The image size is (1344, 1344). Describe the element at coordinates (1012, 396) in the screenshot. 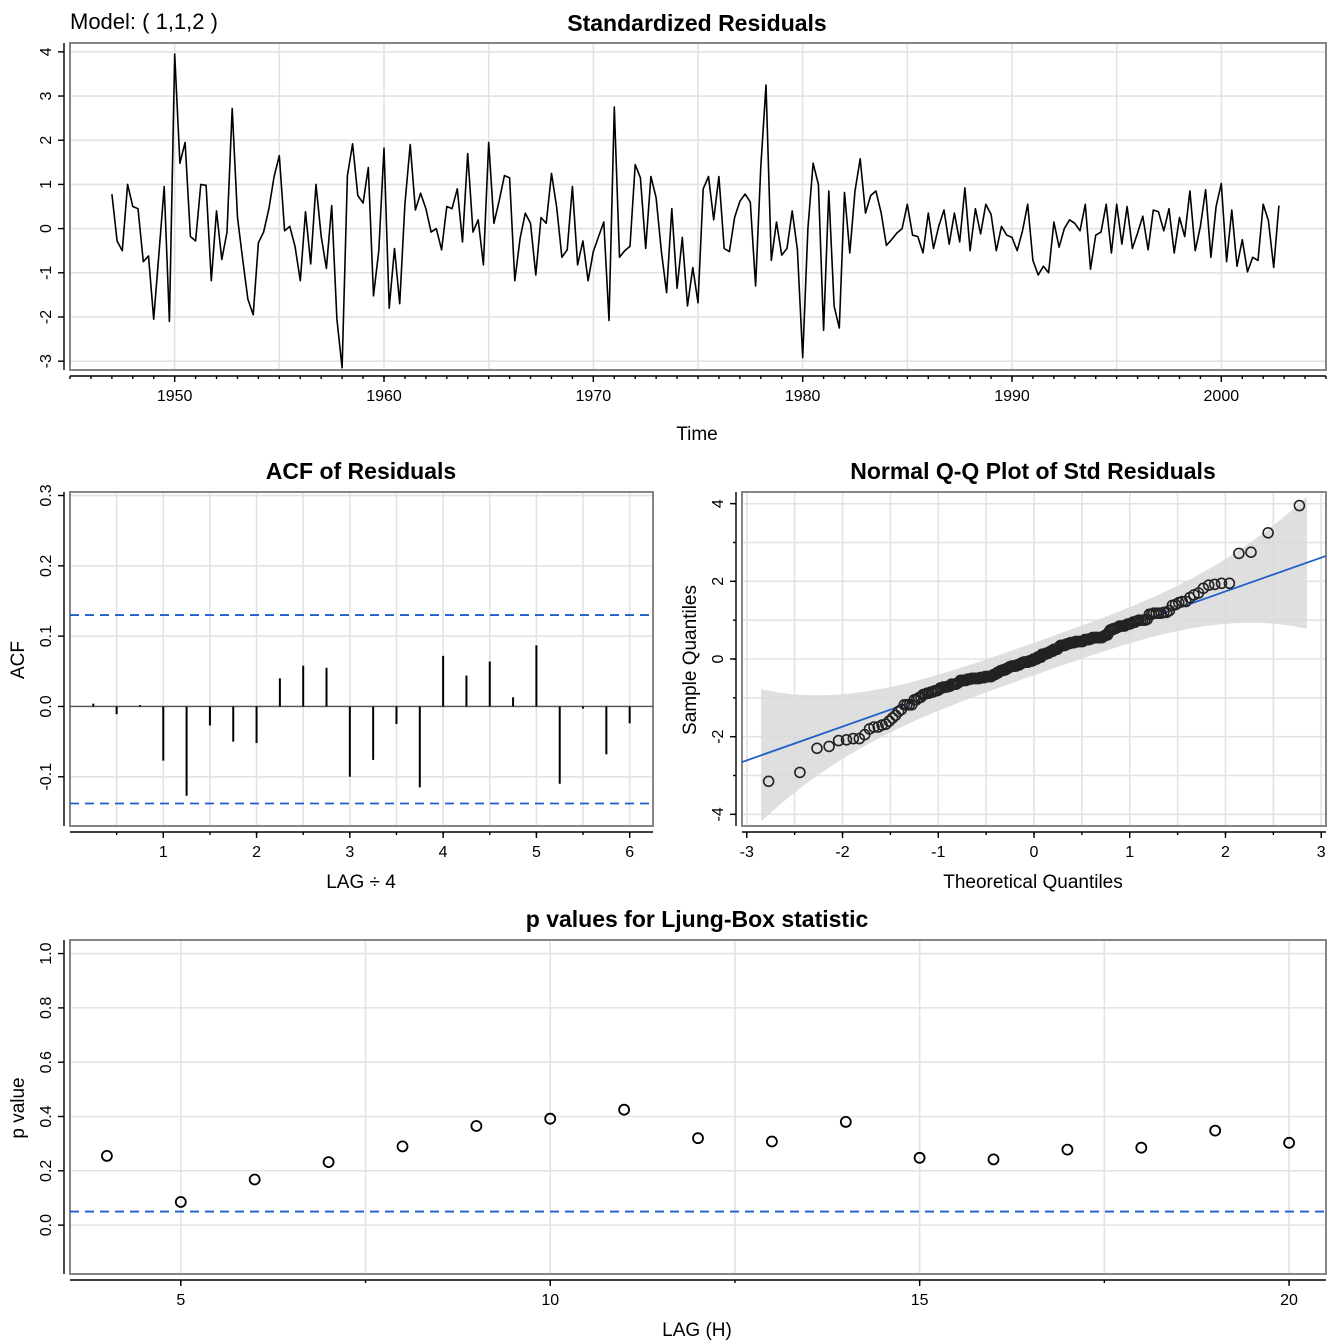

I see `x-tick-label: 1990` at that location.